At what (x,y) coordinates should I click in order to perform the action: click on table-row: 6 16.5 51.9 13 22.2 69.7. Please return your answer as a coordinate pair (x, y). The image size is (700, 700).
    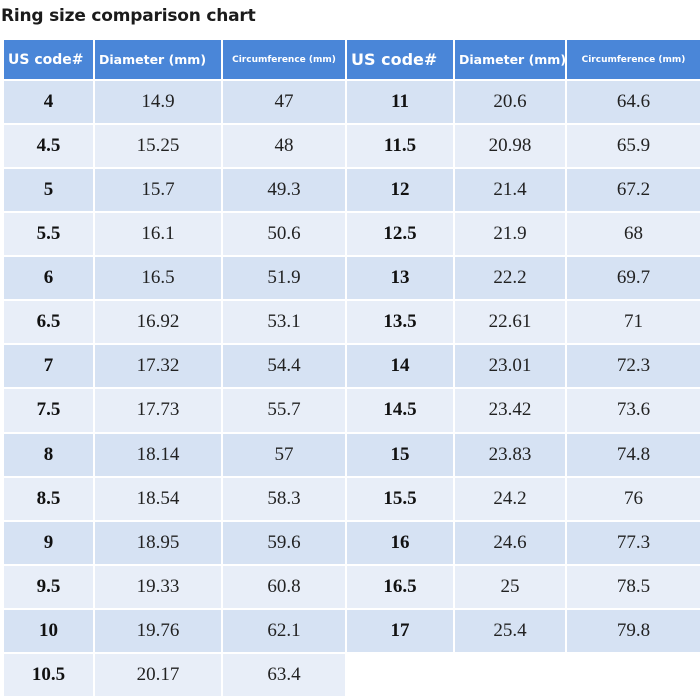
    Looking at the image, I should click on (351, 278).